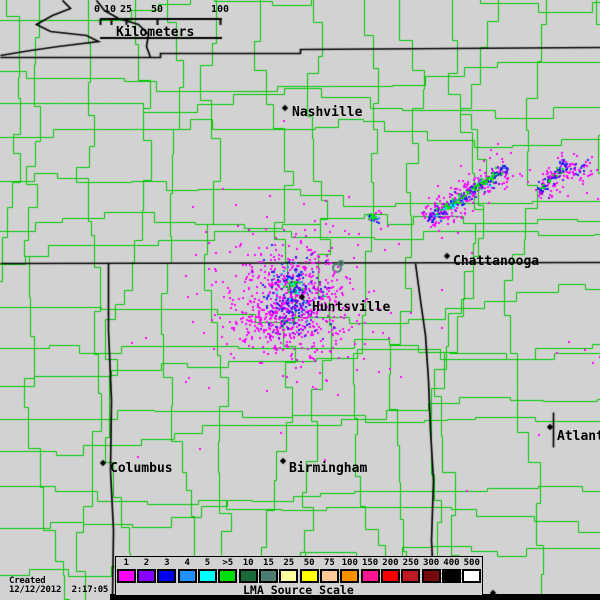 The width and height of the screenshot is (600, 600). What do you see at coordinates (248, 563) in the screenshot?
I see `legend-entry-label: 10` at bounding box center [248, 563].